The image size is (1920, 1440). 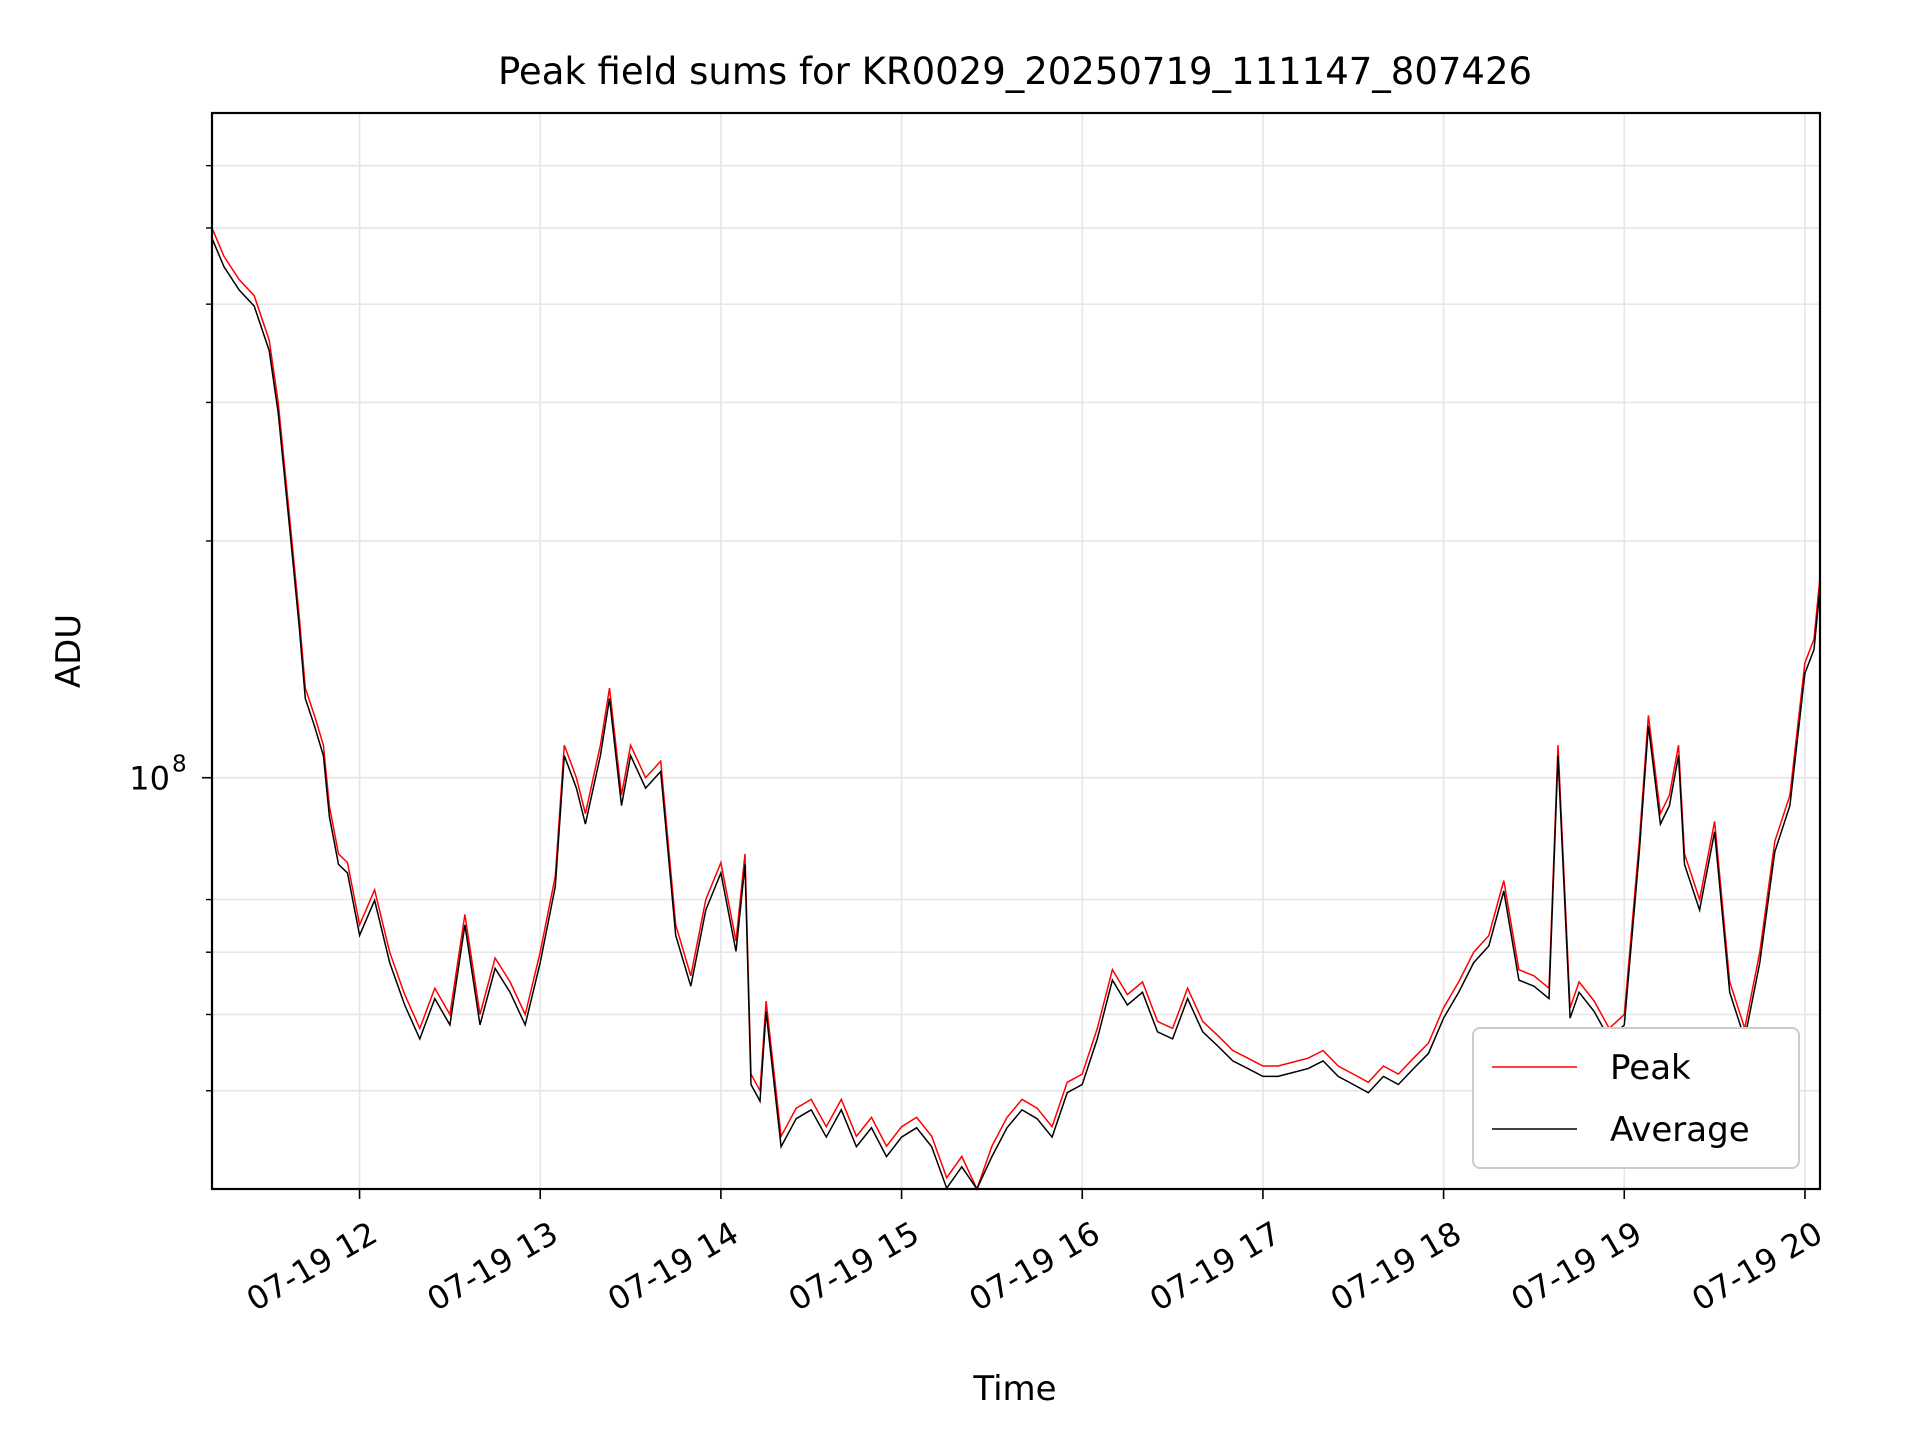 I want to click on legend-label-peak: Peak, so click(x=1650, y=1068).